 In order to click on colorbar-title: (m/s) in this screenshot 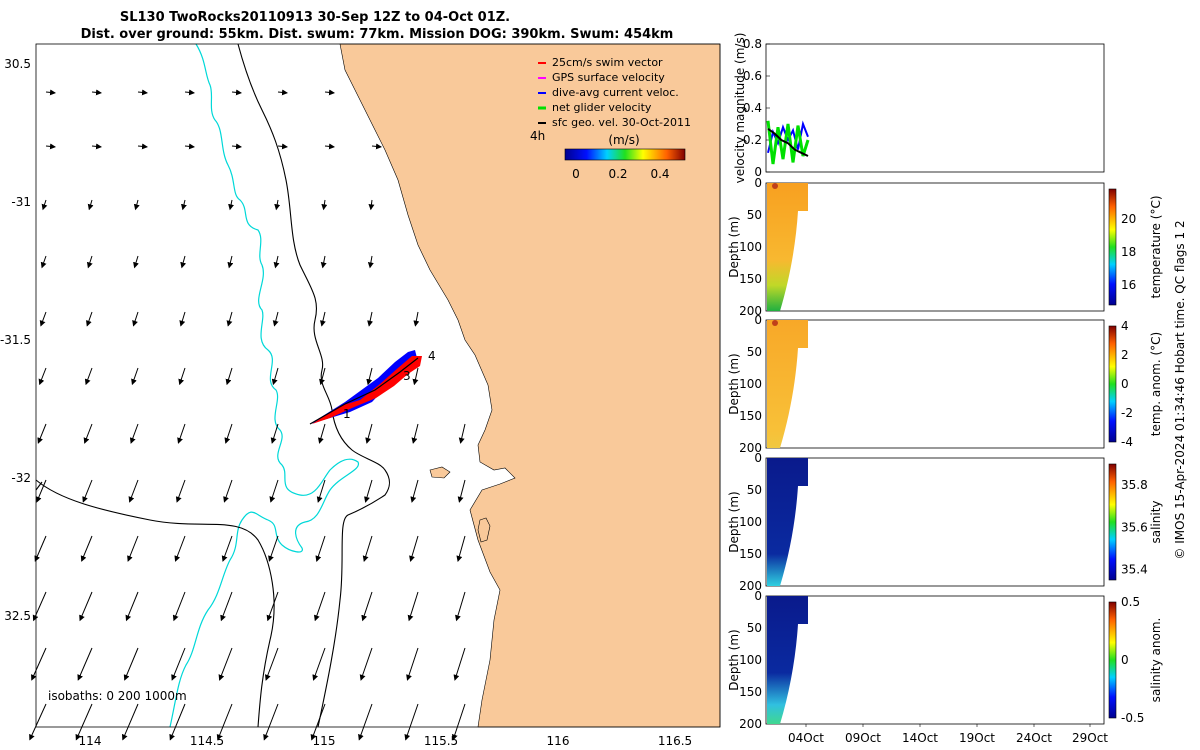, I will do `click(623, 140)`.